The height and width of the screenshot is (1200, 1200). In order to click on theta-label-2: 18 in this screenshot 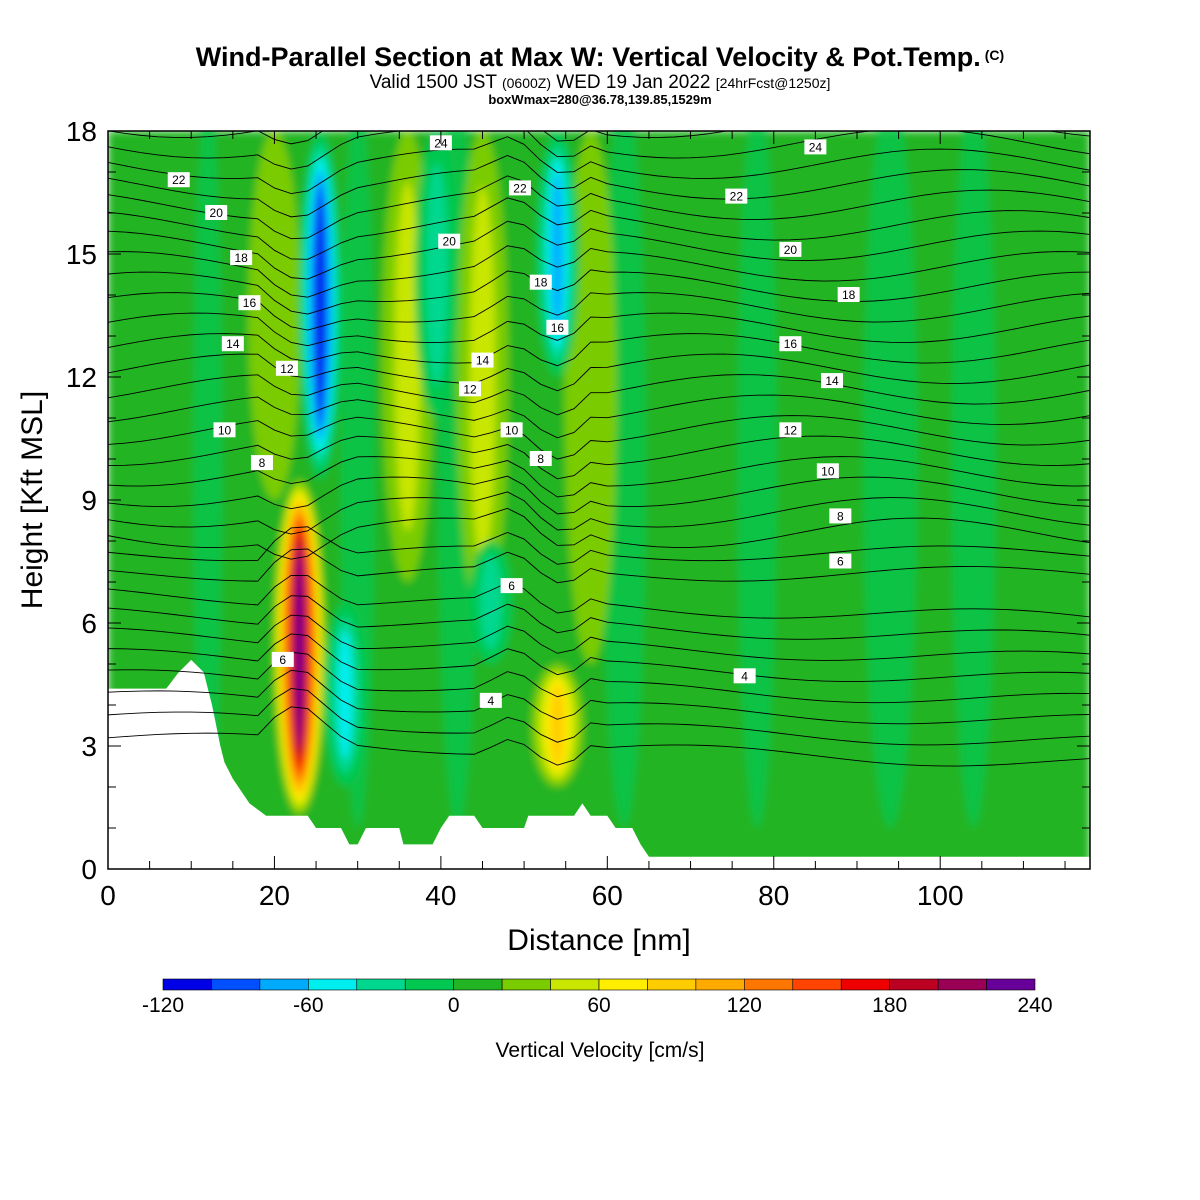, I will do `click(241, 258)`.